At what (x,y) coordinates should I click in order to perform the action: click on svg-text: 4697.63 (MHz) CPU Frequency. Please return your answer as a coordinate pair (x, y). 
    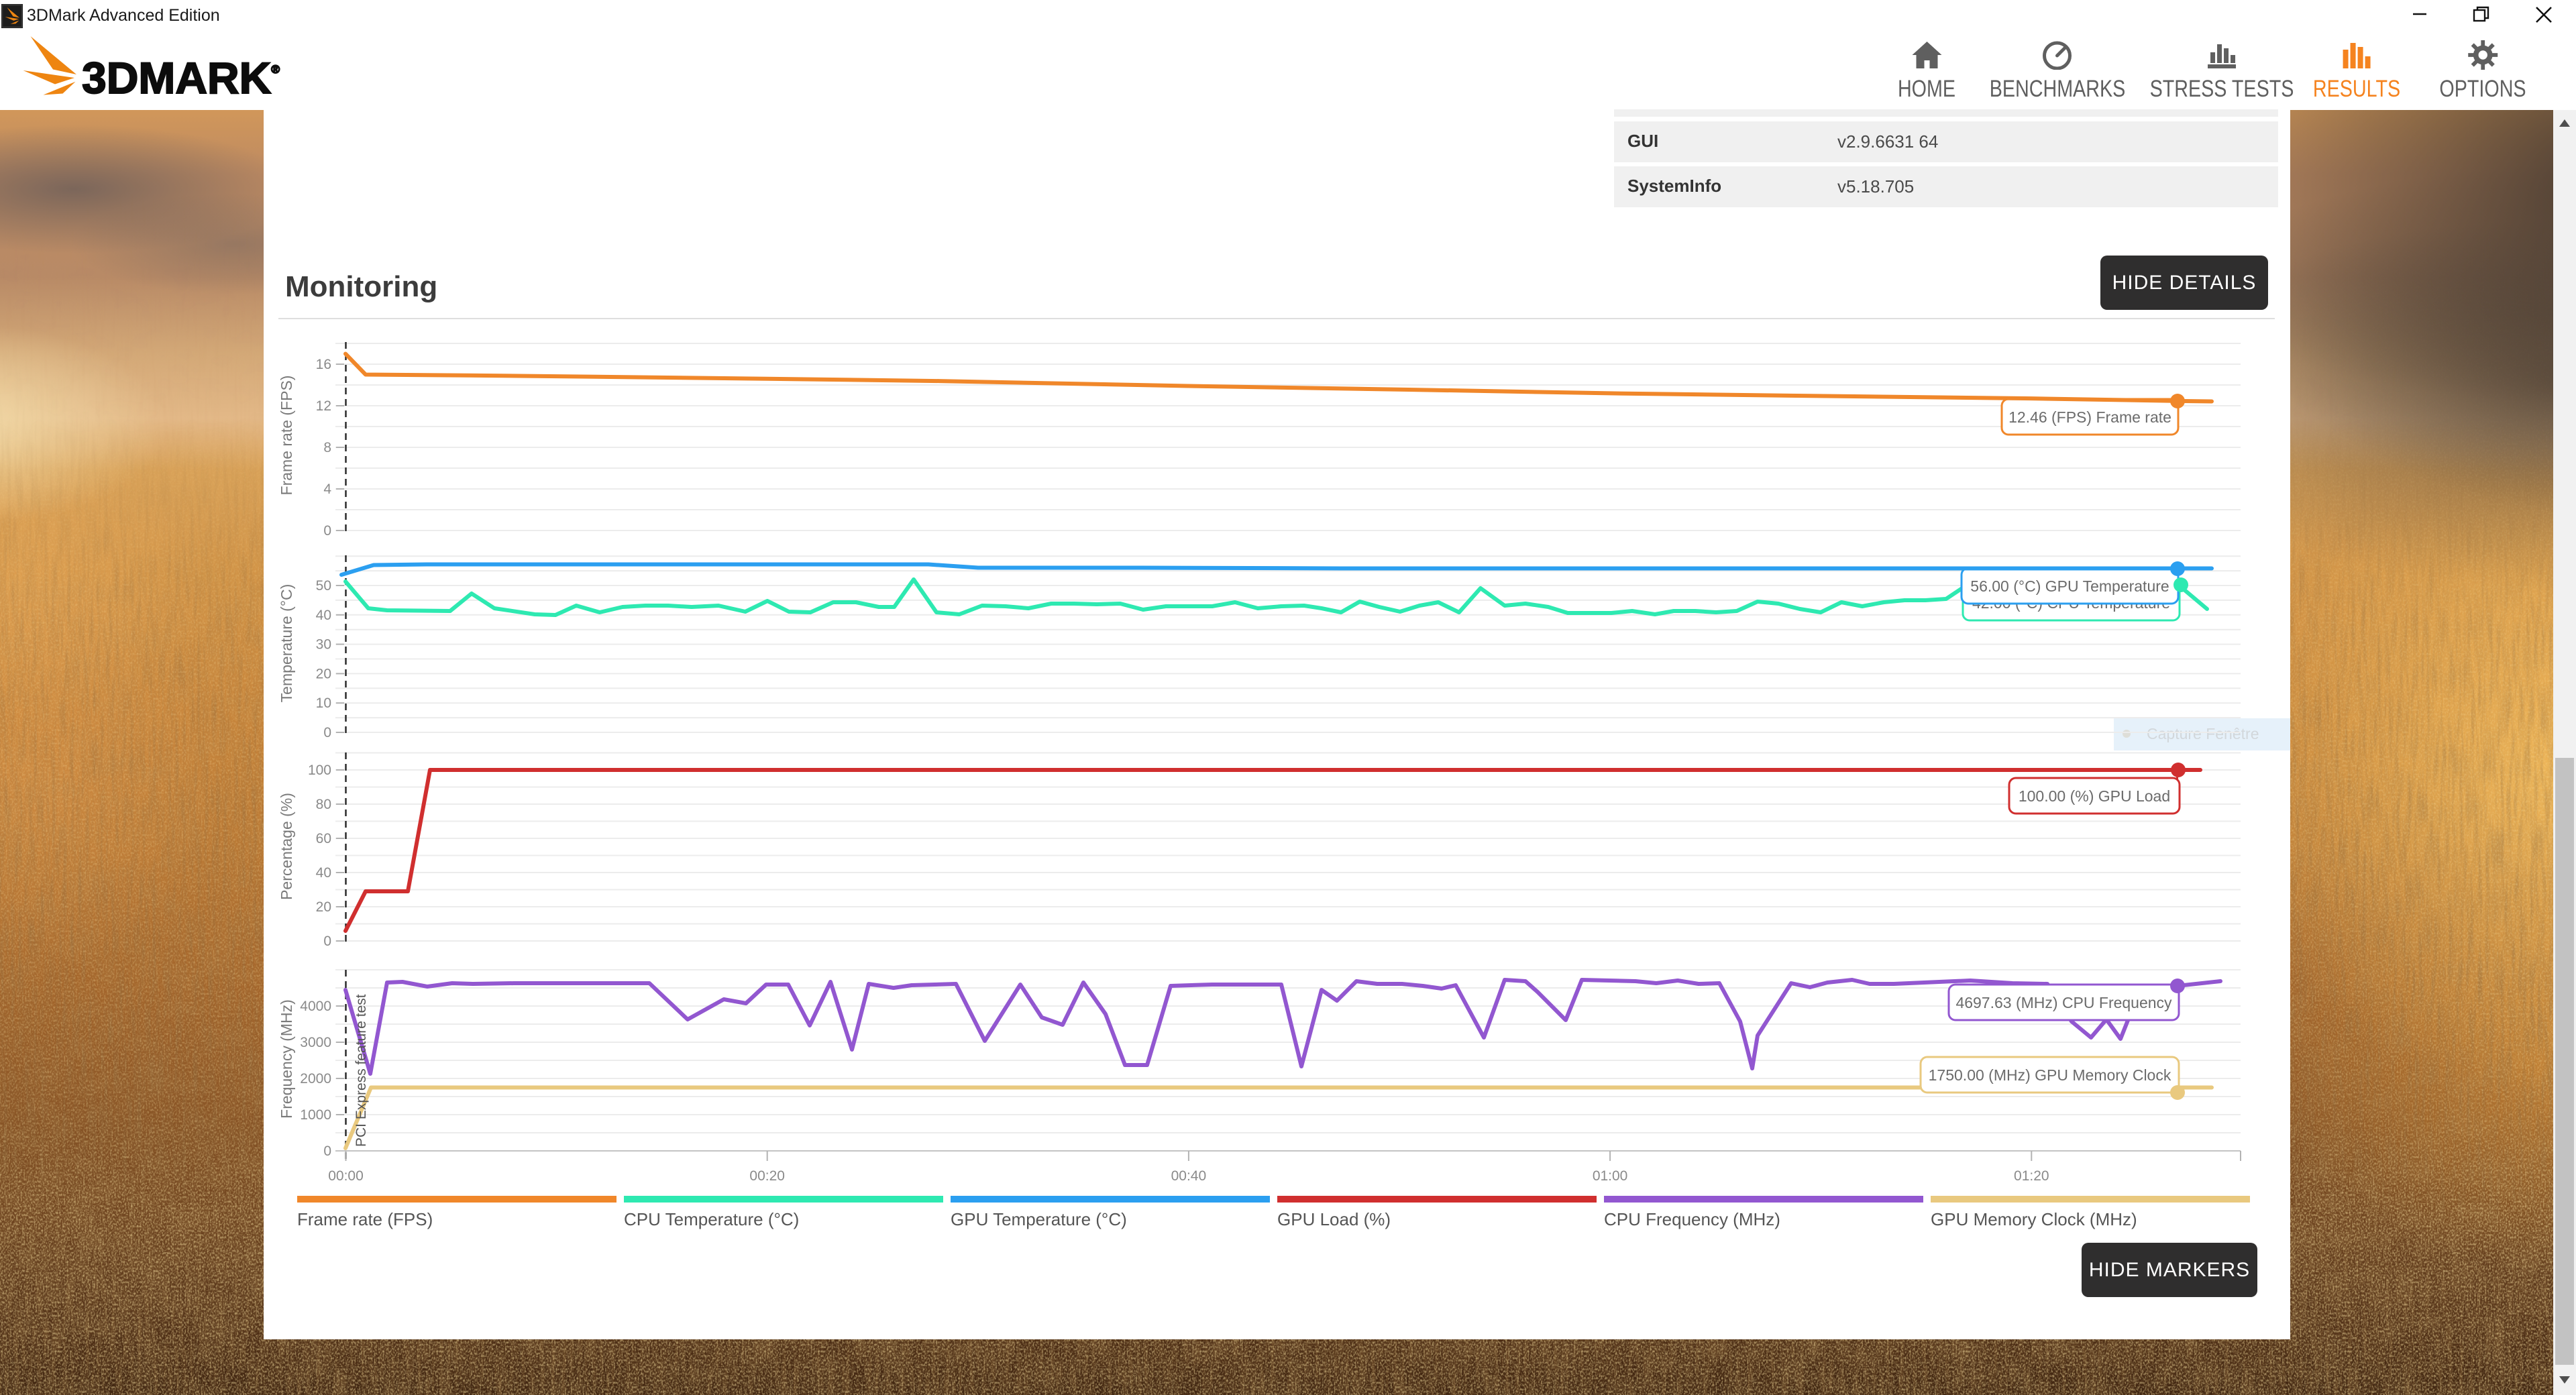
    Looking at the image, I should click on (2063, 1002).